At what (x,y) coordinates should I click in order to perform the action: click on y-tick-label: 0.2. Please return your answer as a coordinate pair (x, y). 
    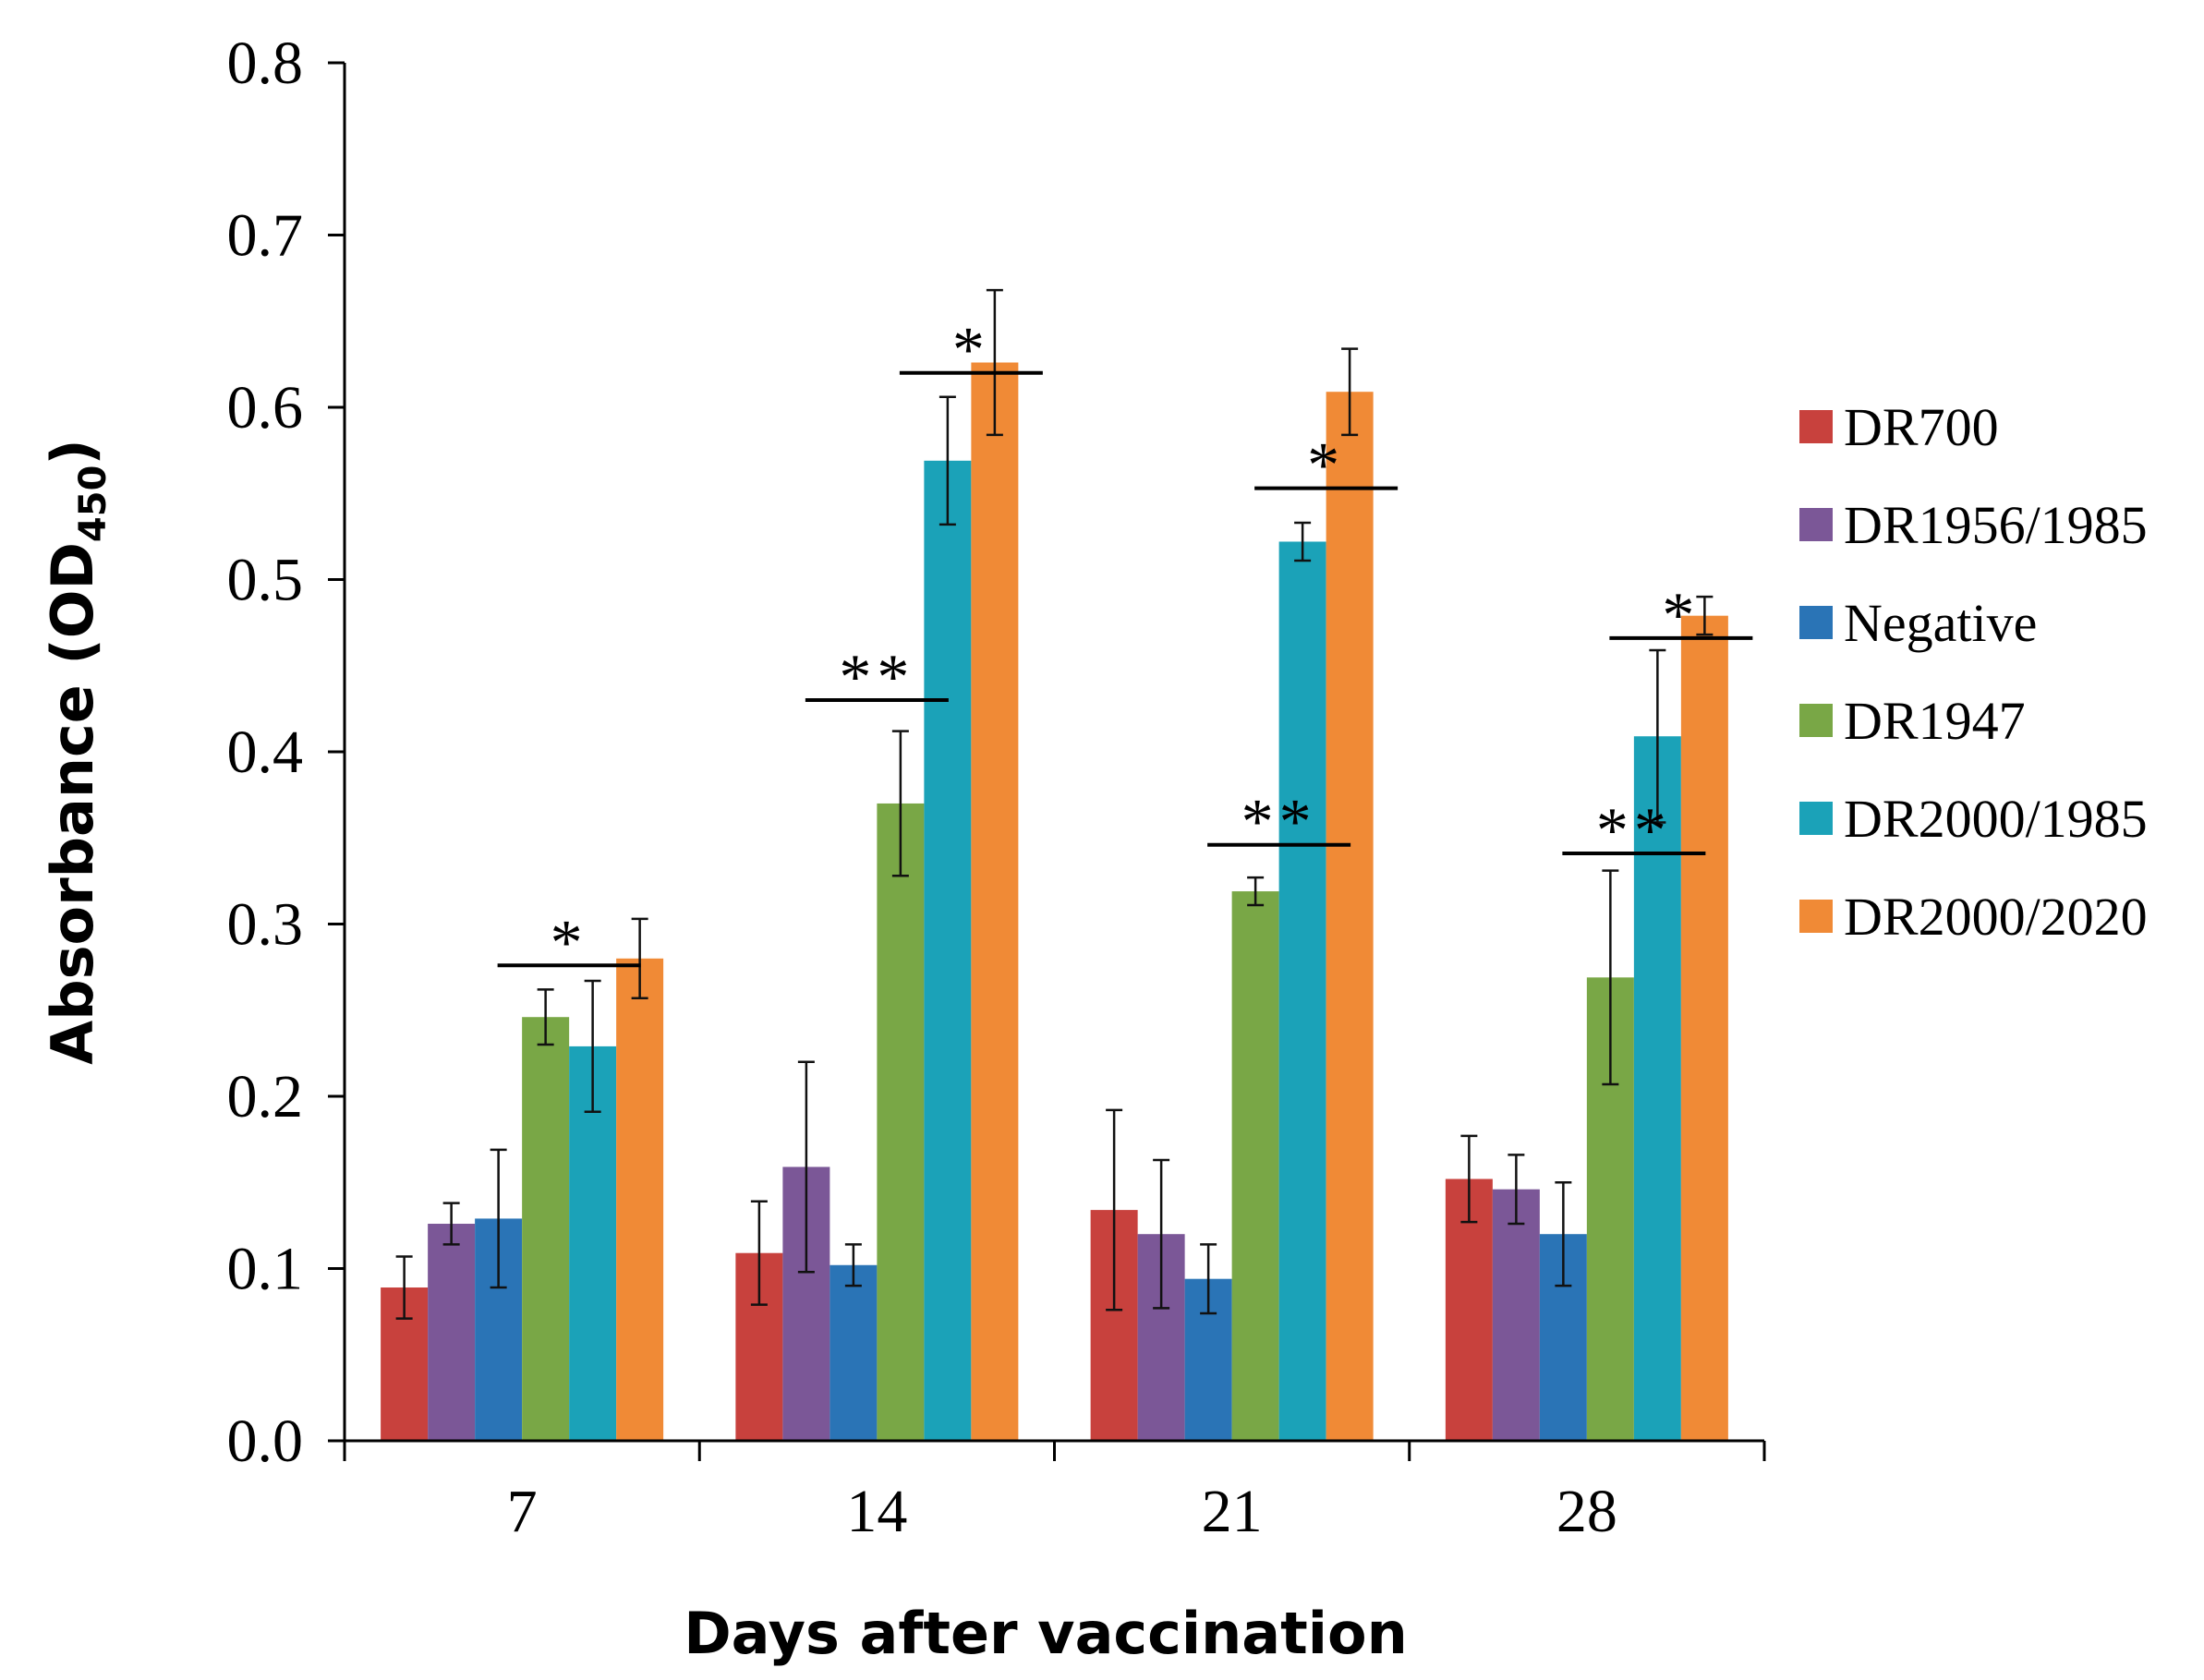
    Looking at the image, I should click on (265, 1096).